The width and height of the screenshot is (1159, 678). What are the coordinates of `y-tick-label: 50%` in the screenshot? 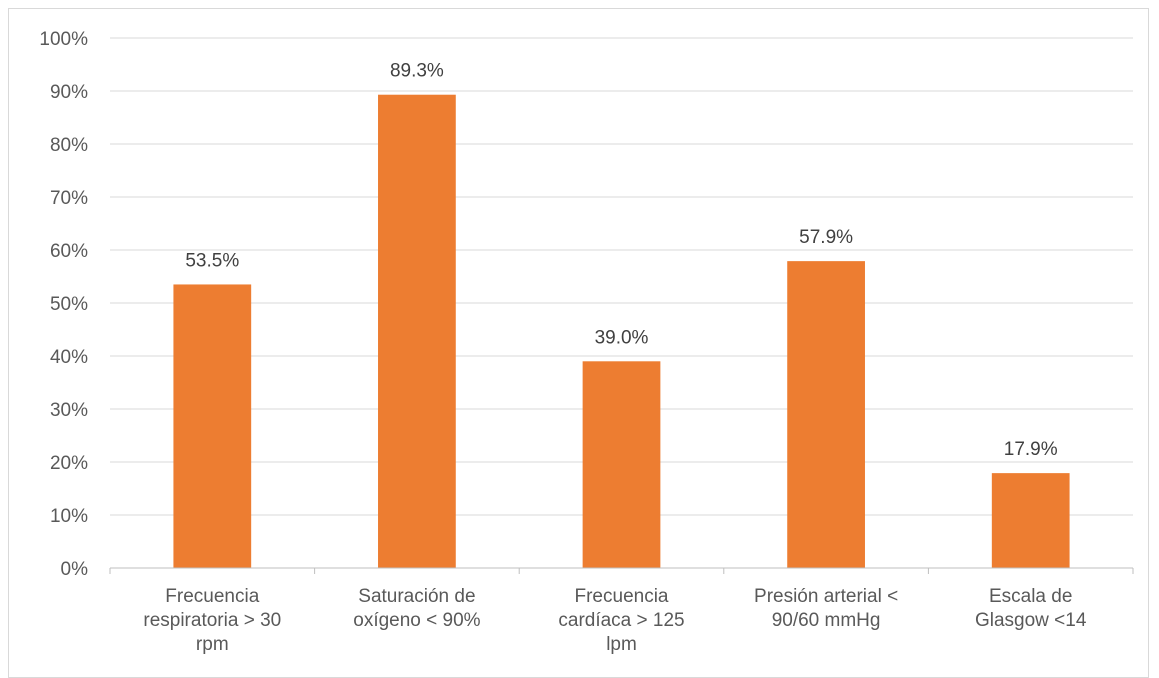 It's located at (69, 304).